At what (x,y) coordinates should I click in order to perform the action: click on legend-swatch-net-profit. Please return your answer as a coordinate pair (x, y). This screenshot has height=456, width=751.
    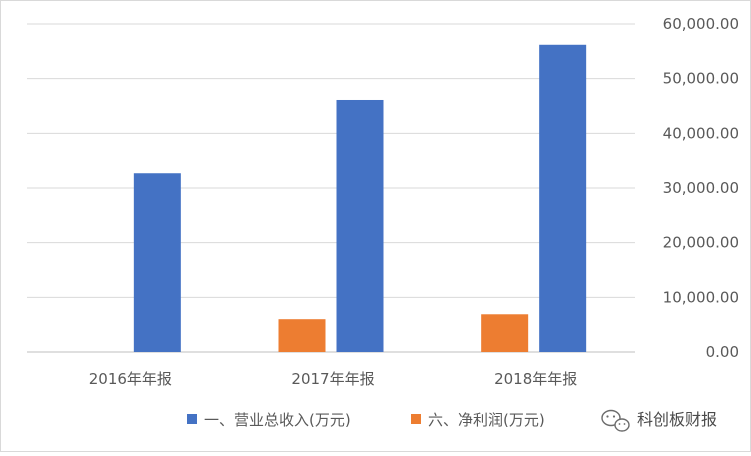
    Looking at the image, I should click on (416, 419).